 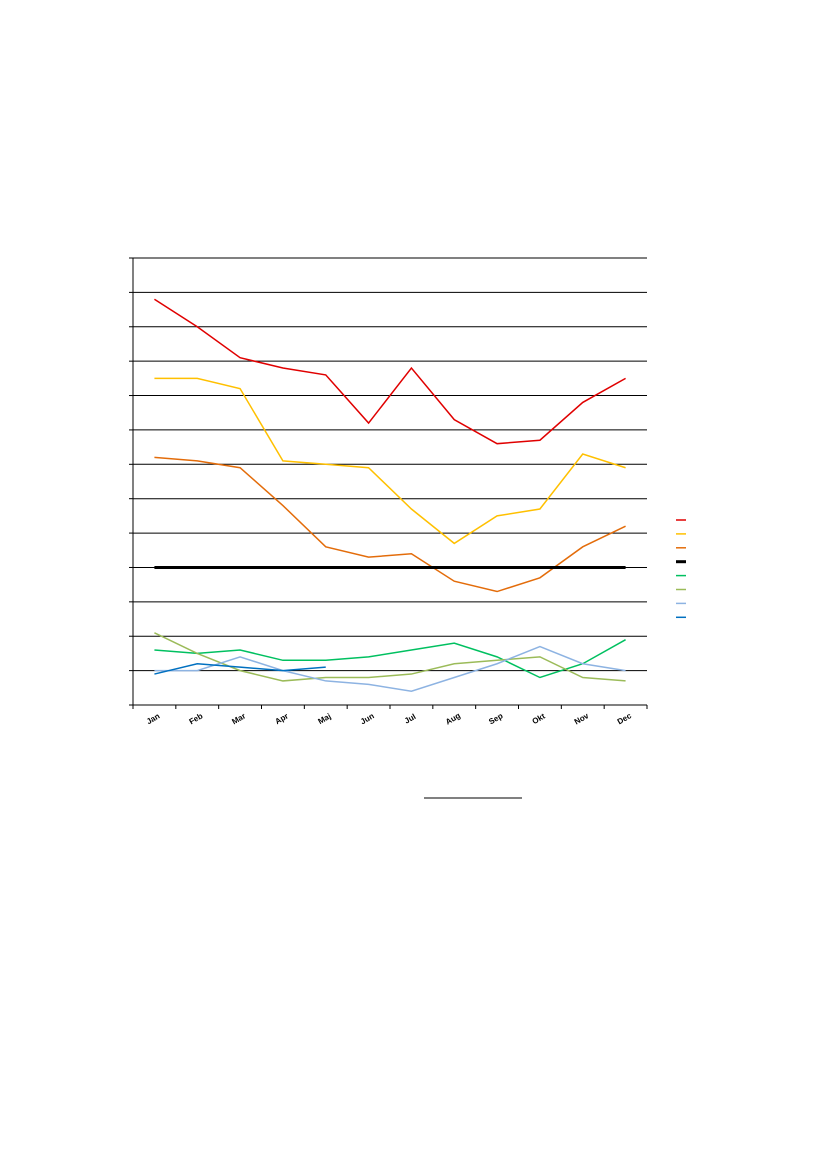 What do you see at coordinates (196, 718) in the screenshot?
I see `x-tick-label: Feb` at bounding box center [196, 718].